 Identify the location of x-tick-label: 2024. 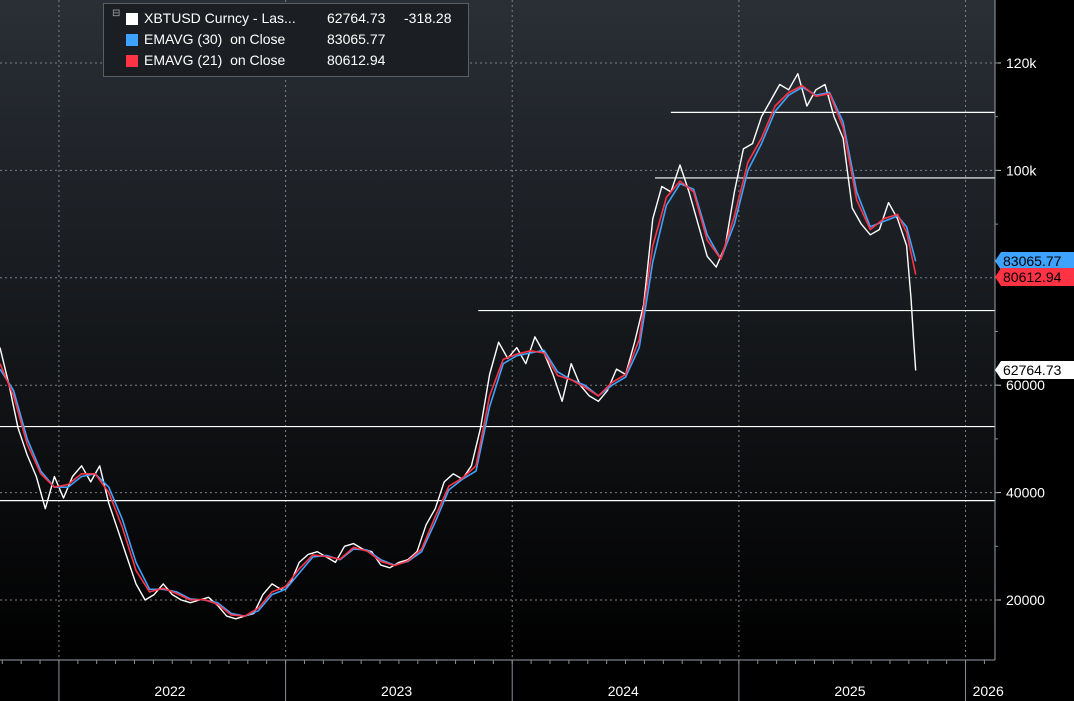
(623, 691).